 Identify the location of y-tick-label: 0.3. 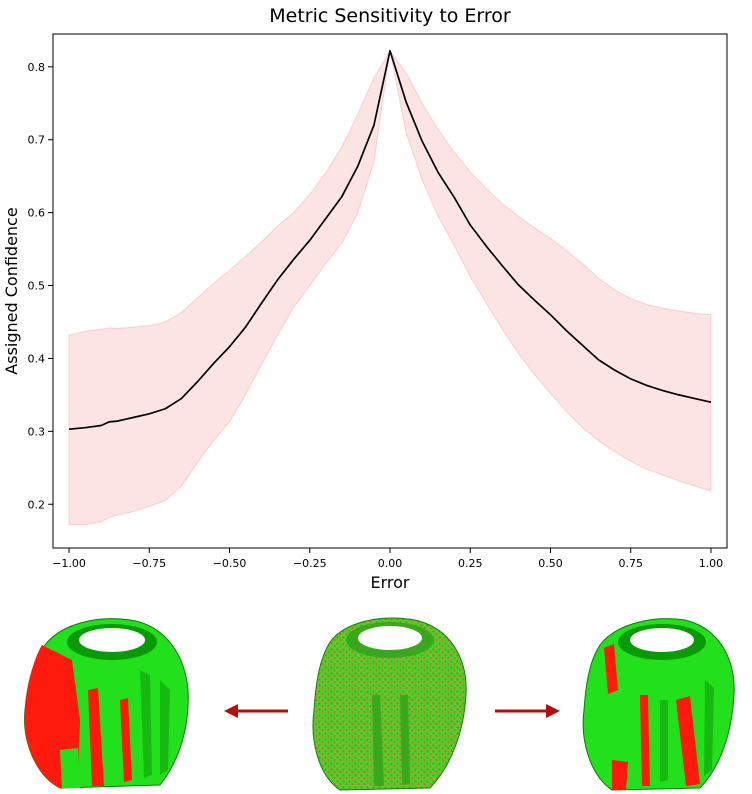
(37, 431).